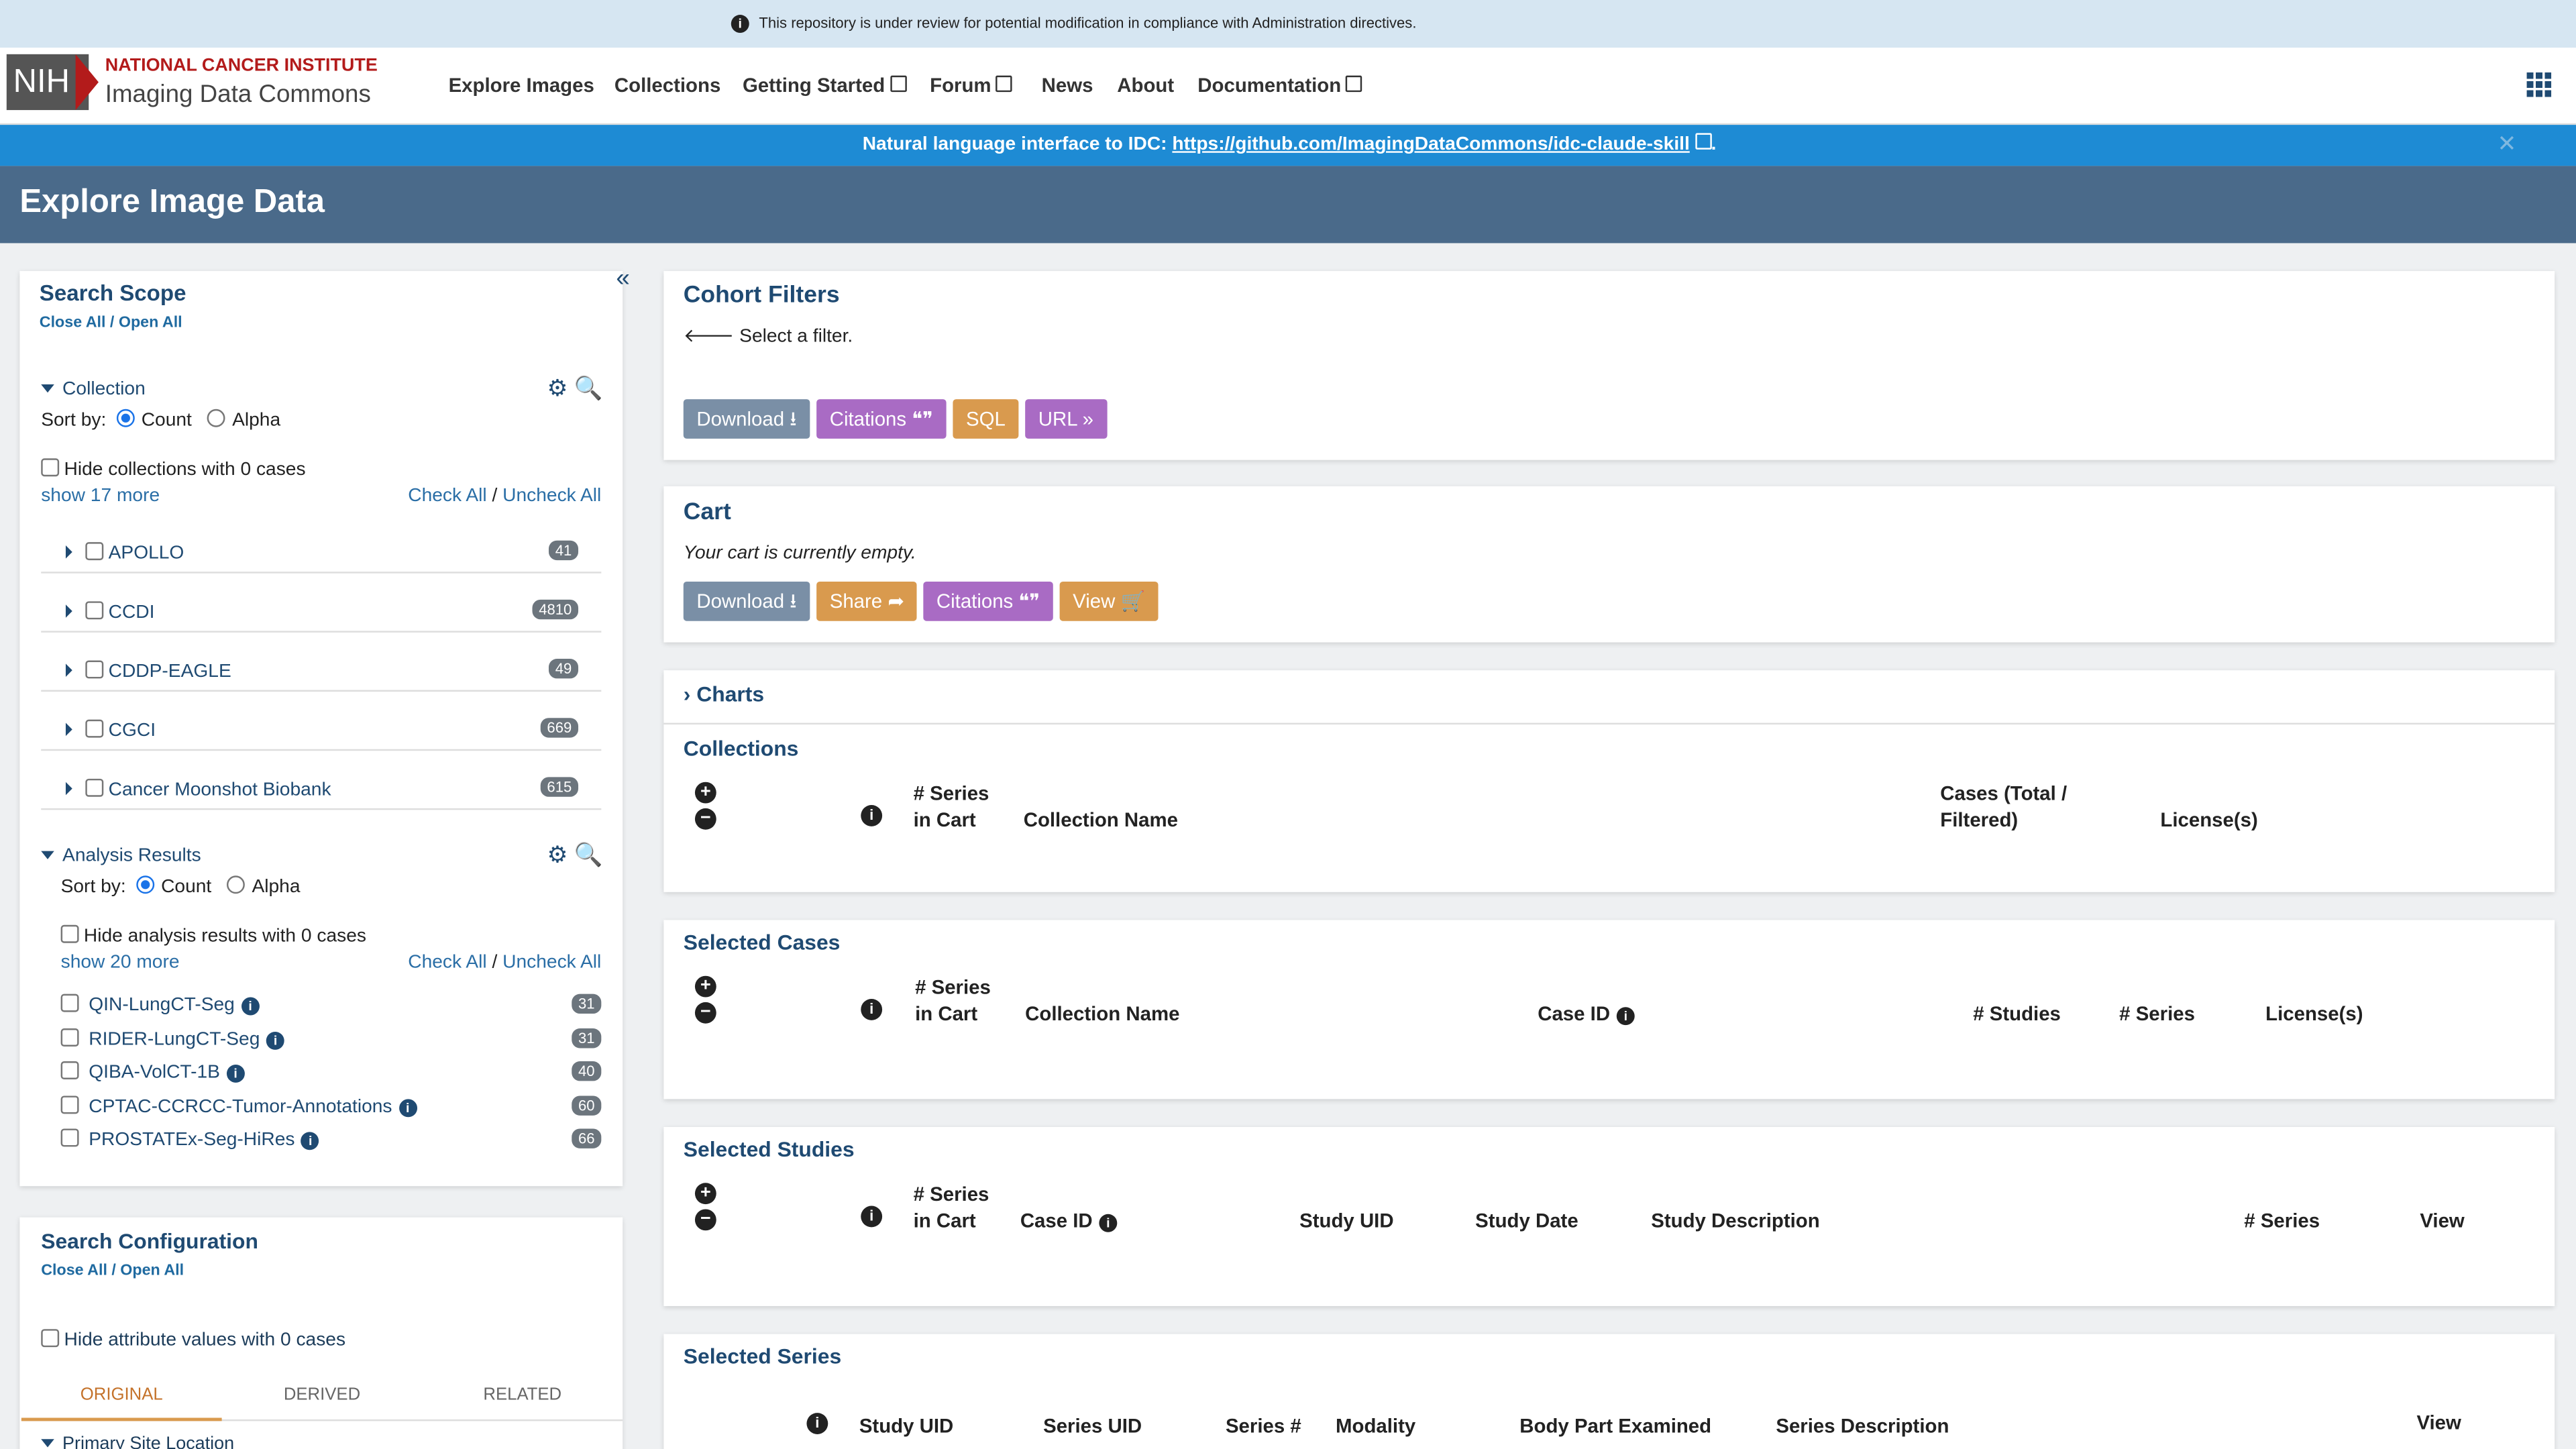 The width and height of the screenshot is (2576, 1449). Describe the element at coordinates (93, 389) in the screenshot. I see `facet-header: Collection` at that location.